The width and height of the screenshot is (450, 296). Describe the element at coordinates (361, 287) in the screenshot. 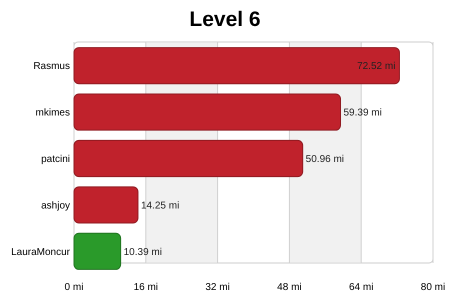

I see `x-tick-label: 64 mi` at that location.